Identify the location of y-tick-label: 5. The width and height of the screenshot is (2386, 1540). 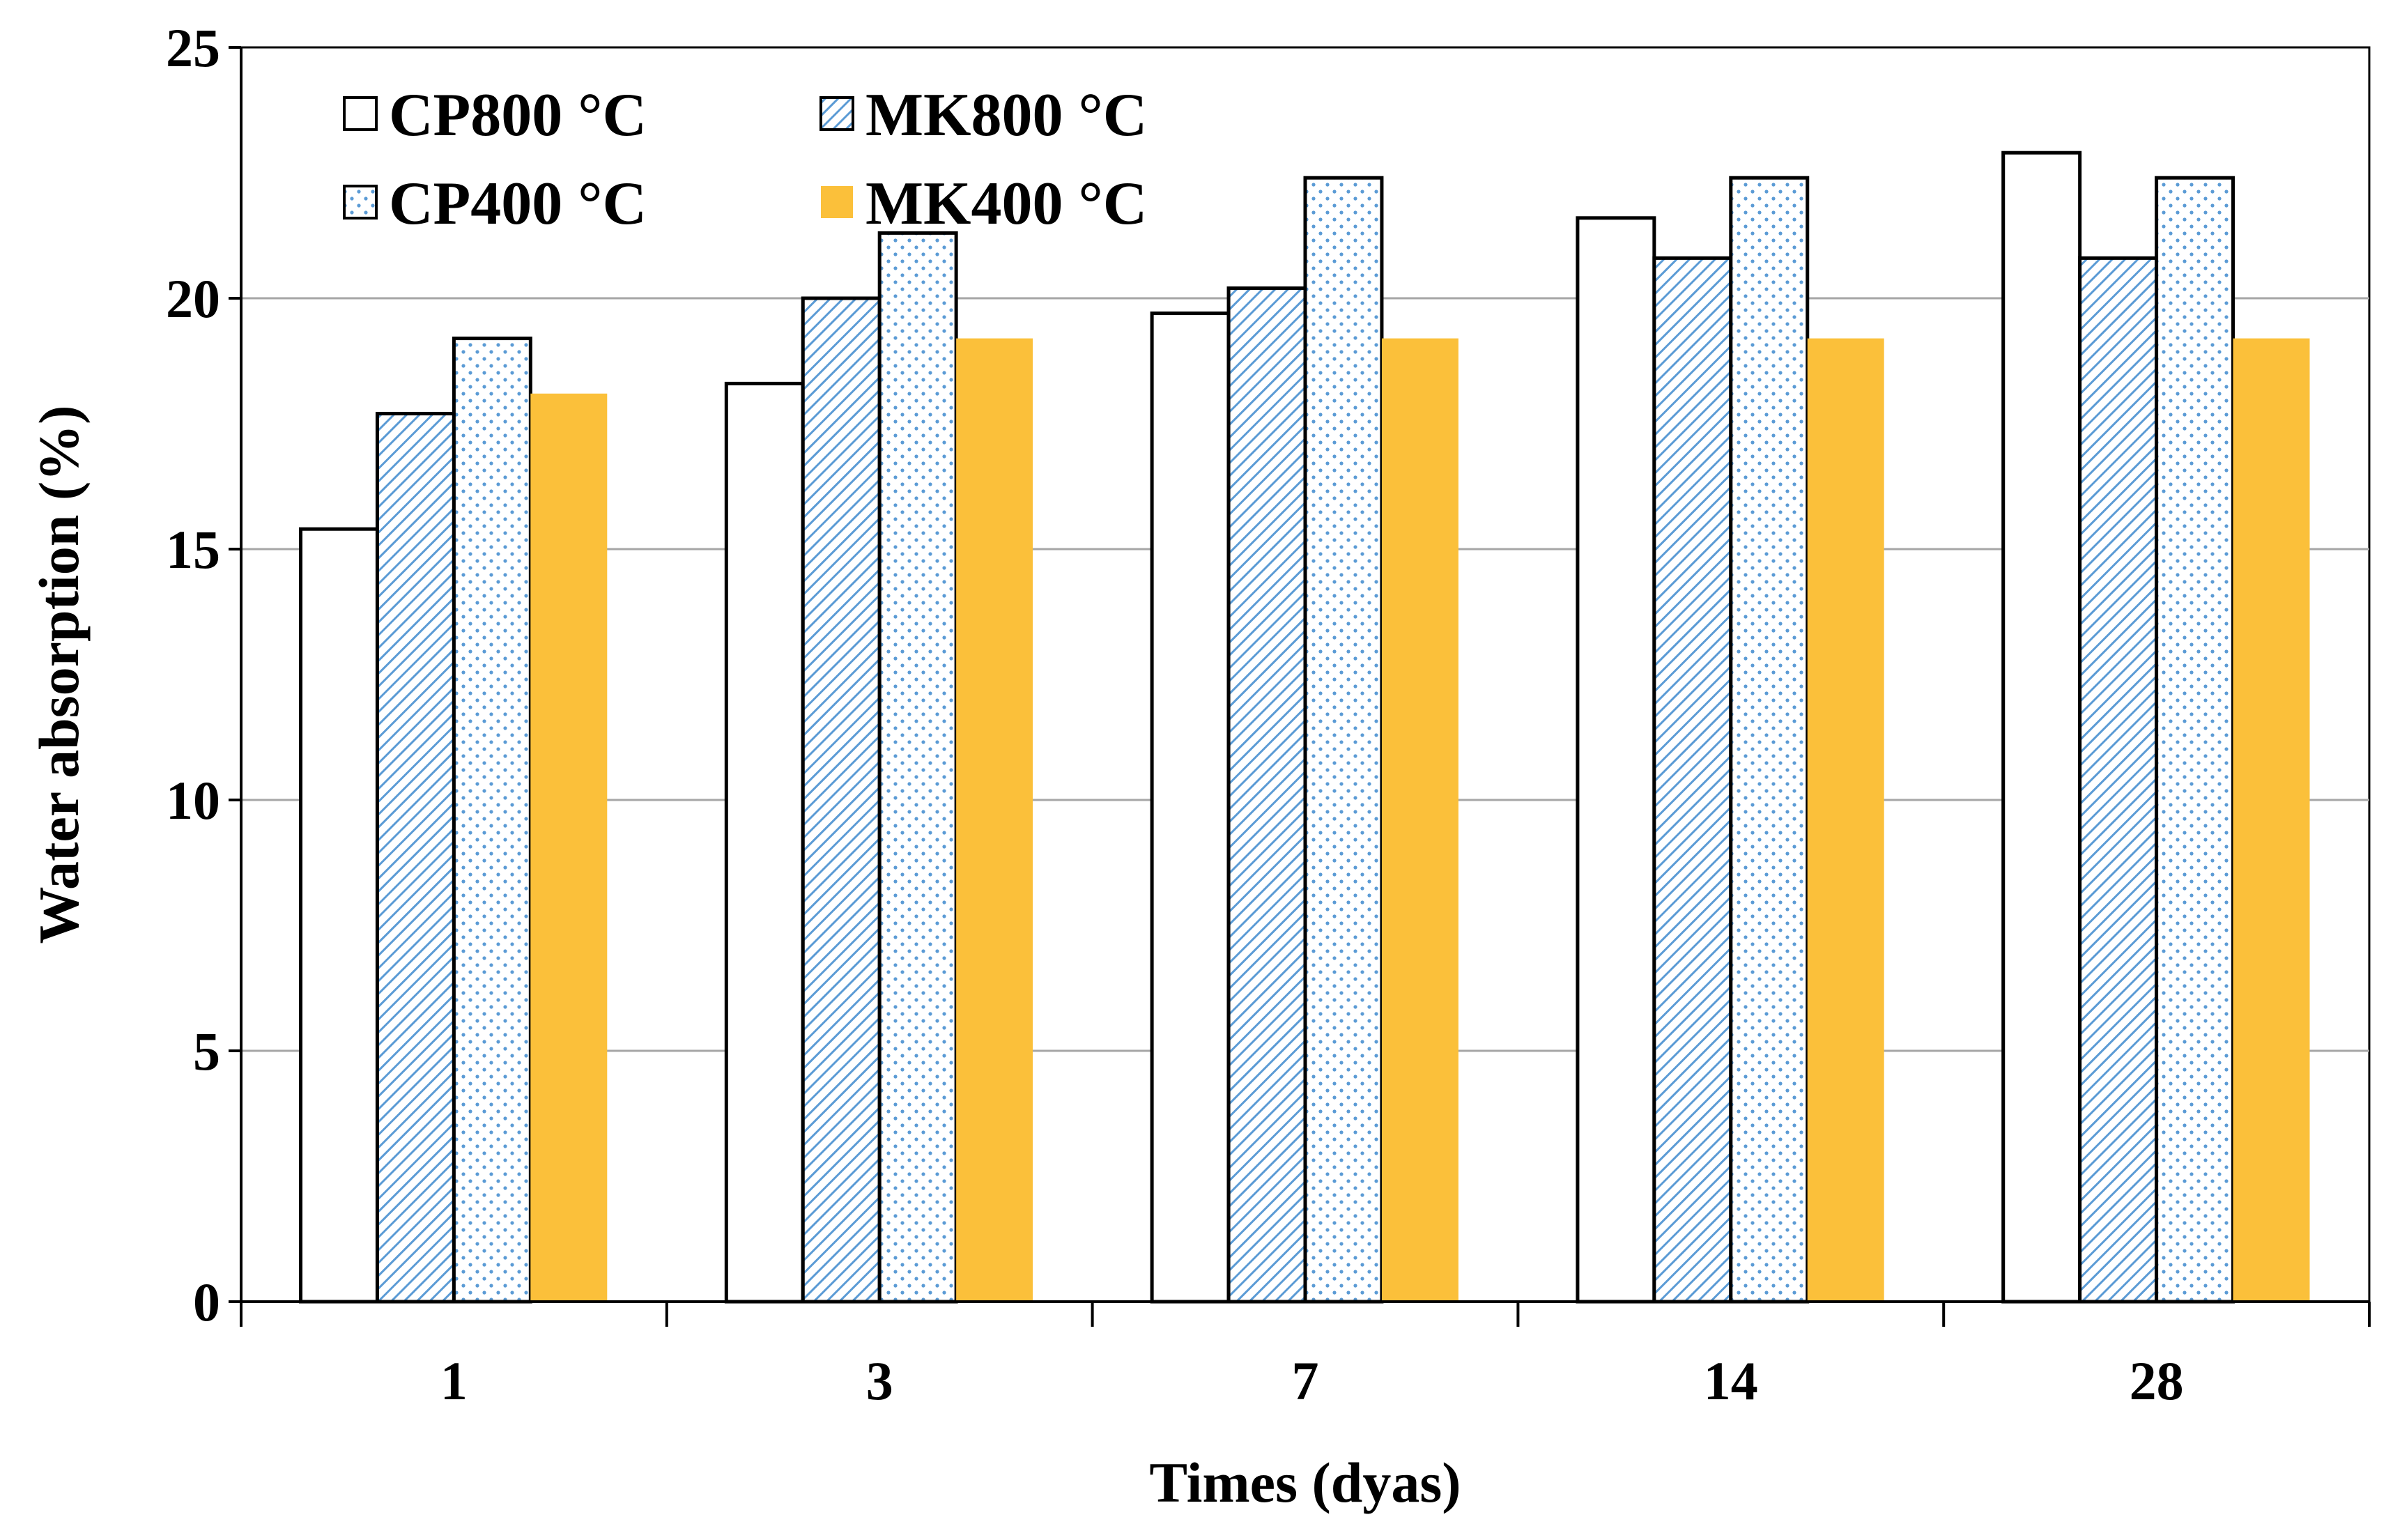
(206, 1051).